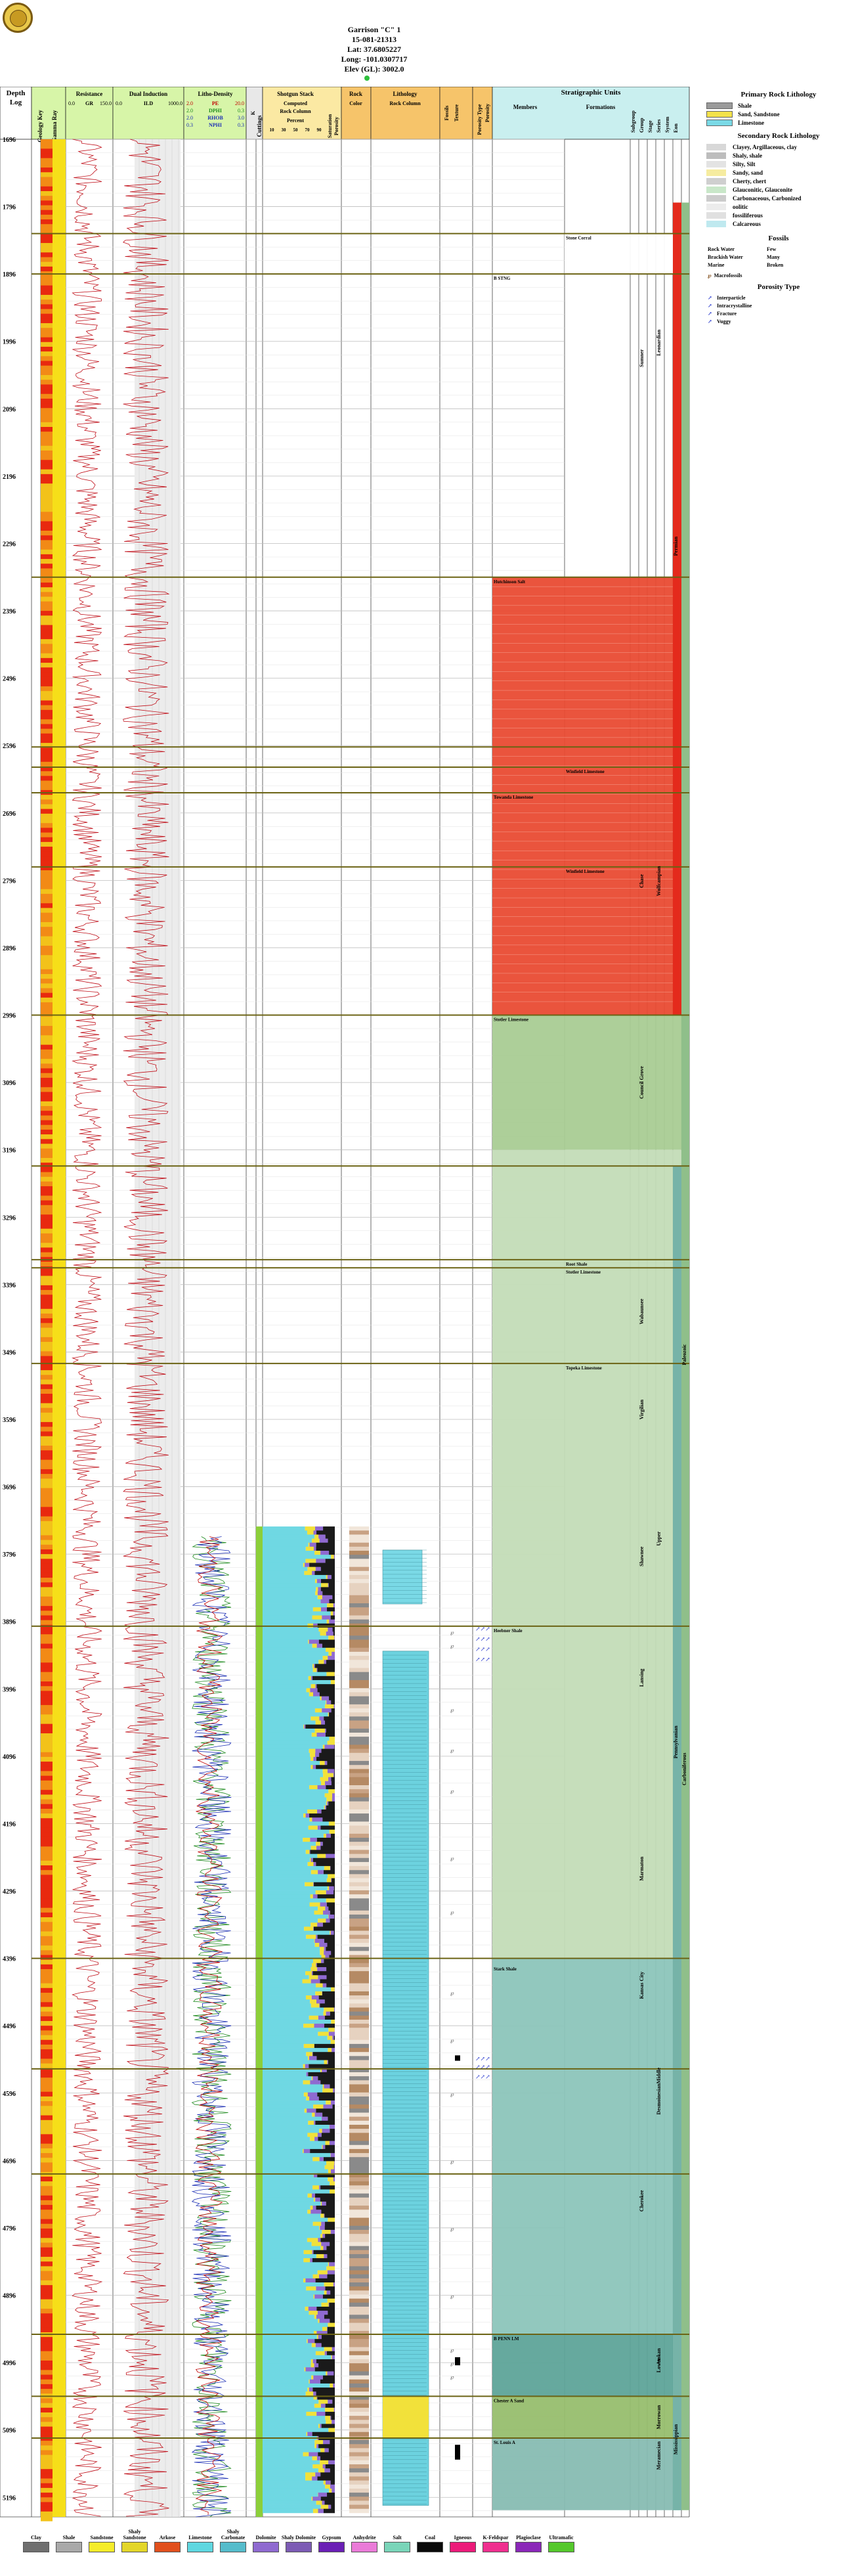  Describe the element at coordinates (717, 264) in the screenshot. I see `fossil-label: Marine` at that location.